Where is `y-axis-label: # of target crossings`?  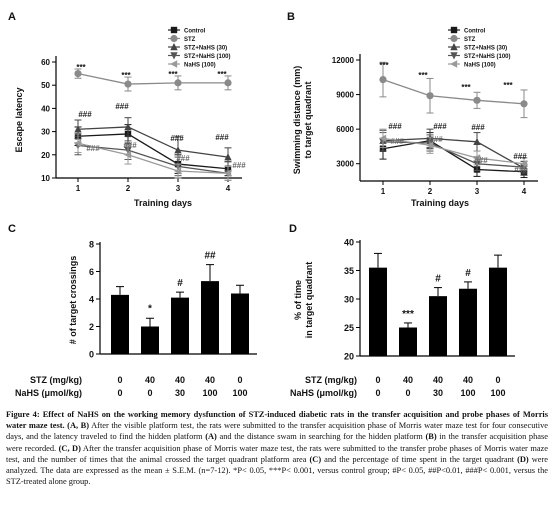 y-axis-label: # of target crossings is located at coordinates (73, 300).